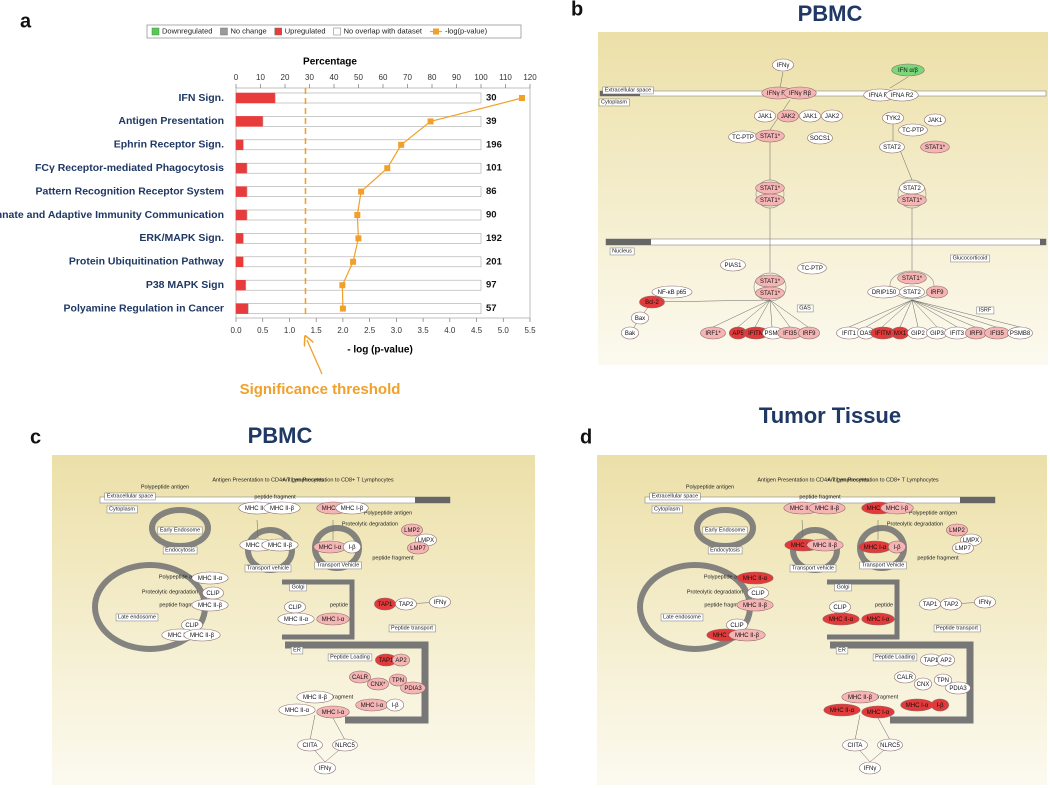 This screenshot has height=788, width=1050. What do you see at coordinates (897, 509) in the screenshot?
I see `gene-label: MHC I-β` at bounding box center [897, 509].